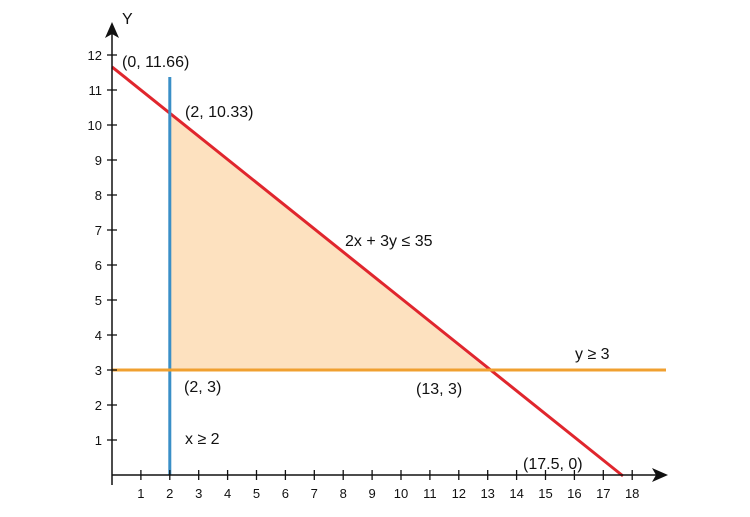 This screenshot has height=517, width=750. What do you see at coordinates (603, 493) in the screenshot?
I see `x-tick-label: 17` at bounding box center [603, 493].